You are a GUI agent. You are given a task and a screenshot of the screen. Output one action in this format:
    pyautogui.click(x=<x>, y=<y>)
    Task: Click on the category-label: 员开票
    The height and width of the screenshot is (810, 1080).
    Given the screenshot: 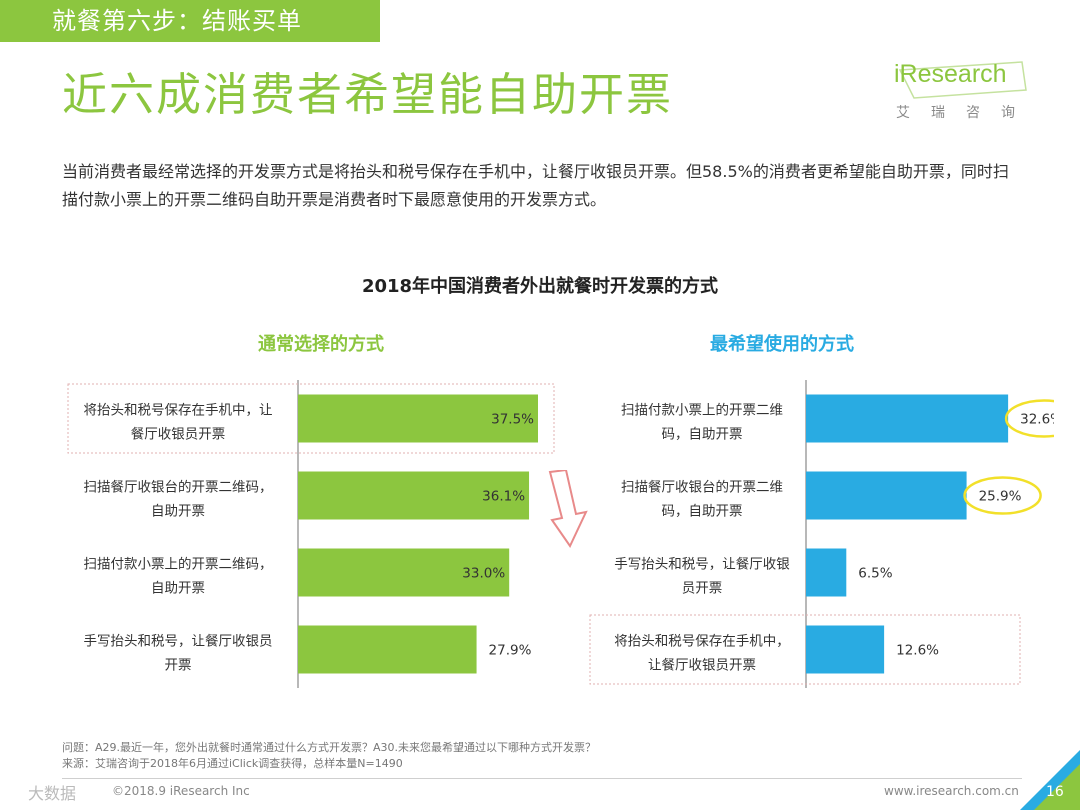 What is the action you would take?
    pyautogui.click(x=702, y=589)
    